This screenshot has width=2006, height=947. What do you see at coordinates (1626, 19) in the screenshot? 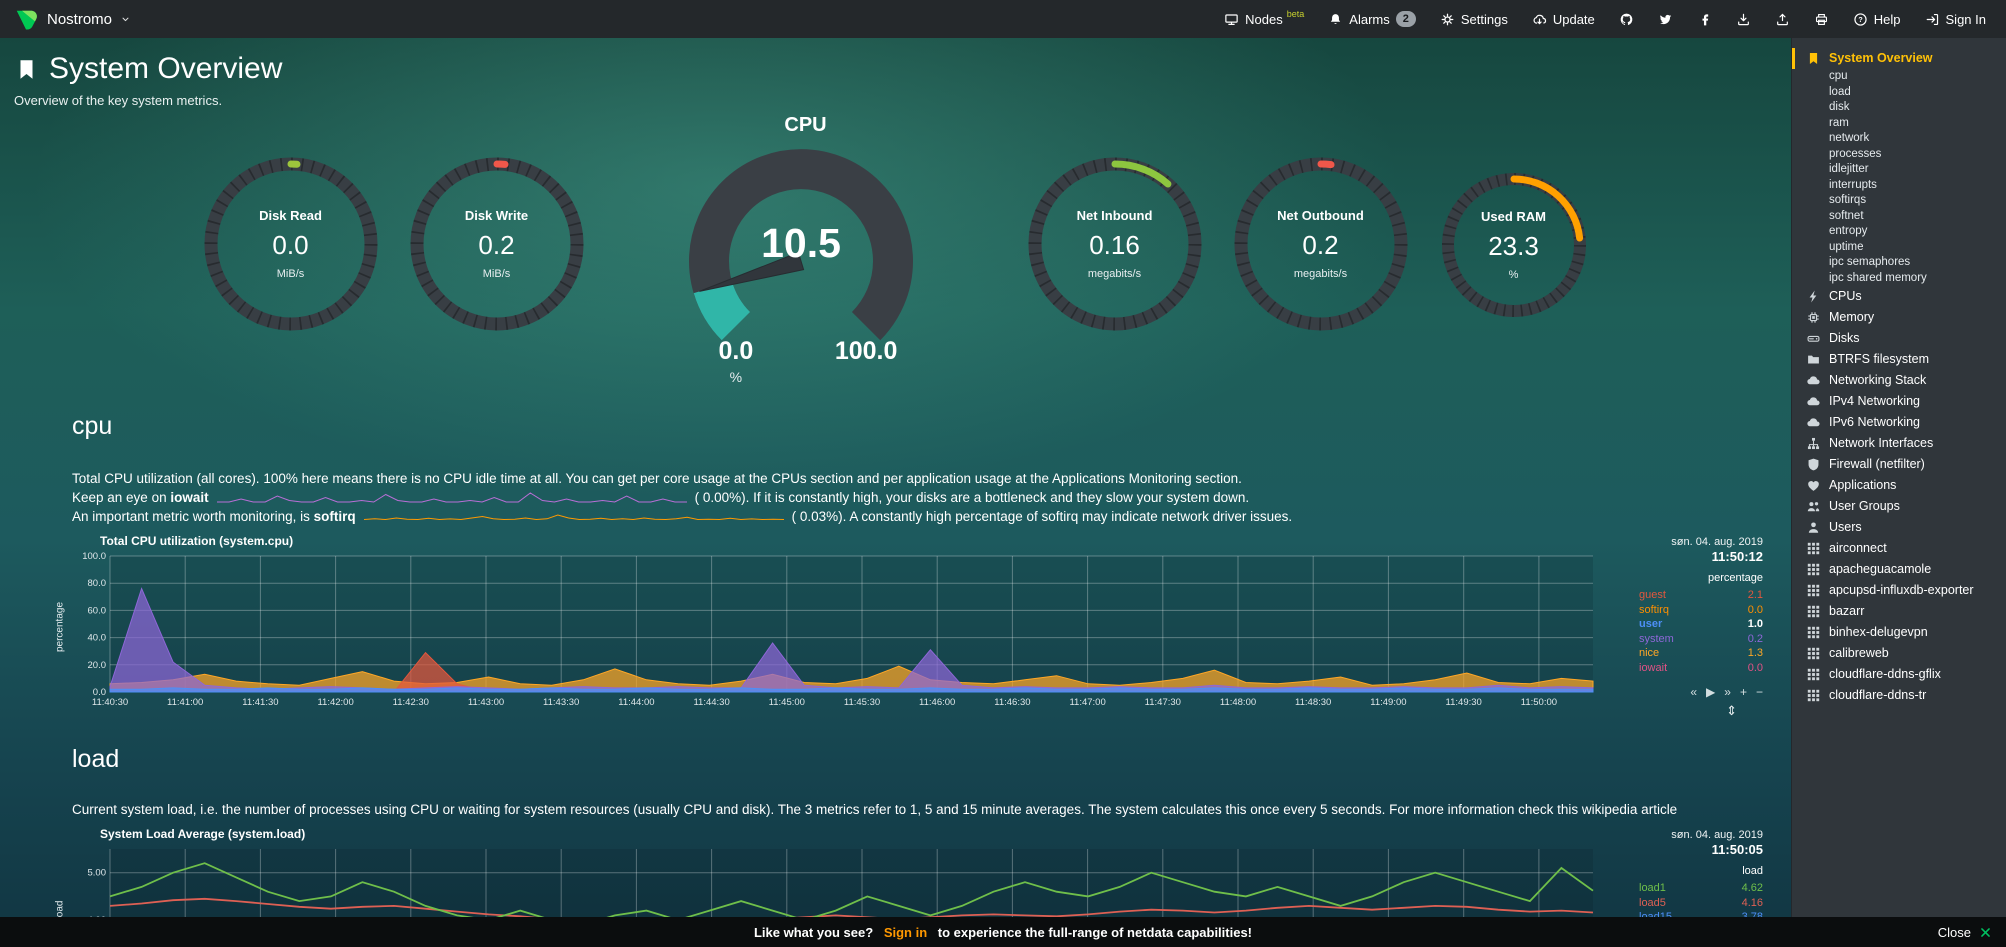
I see `topbar-item-github` at bounding box center [1626, 19].